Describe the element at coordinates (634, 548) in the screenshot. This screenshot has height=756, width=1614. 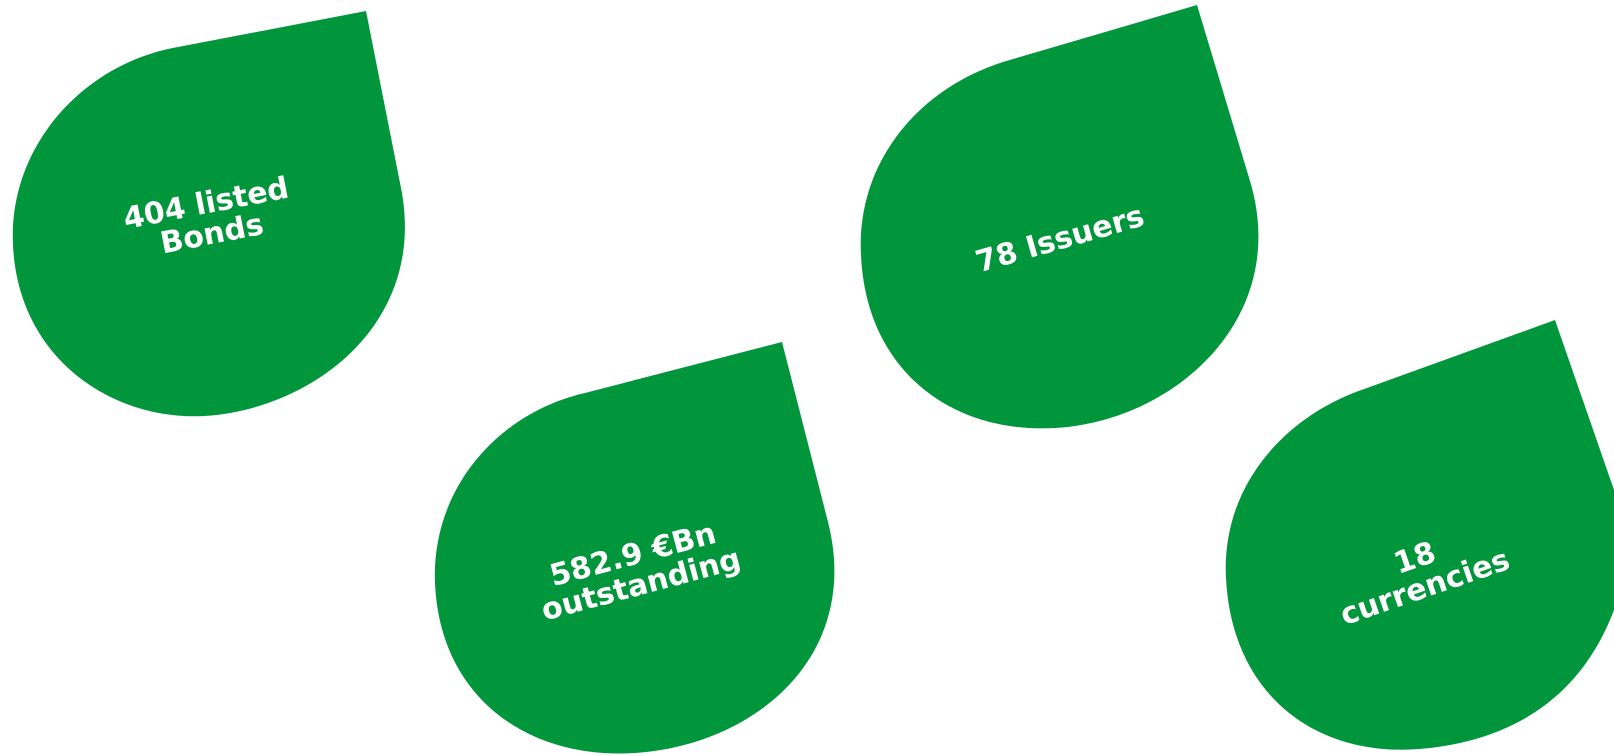
I see `drop-shape-outstanding` at that location.